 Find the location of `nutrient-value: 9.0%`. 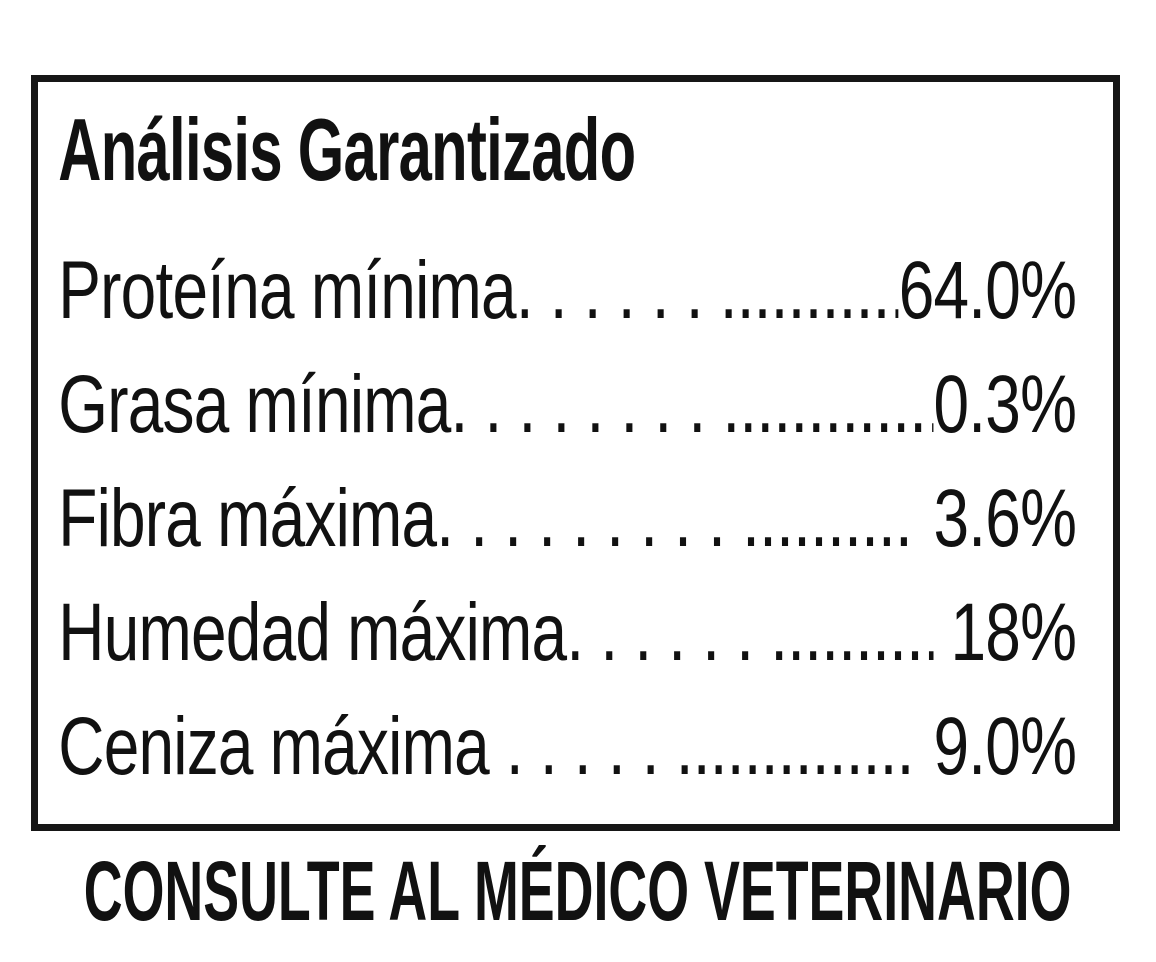

nutrient-value: 9.0% is located at coordinates (1005, 746).